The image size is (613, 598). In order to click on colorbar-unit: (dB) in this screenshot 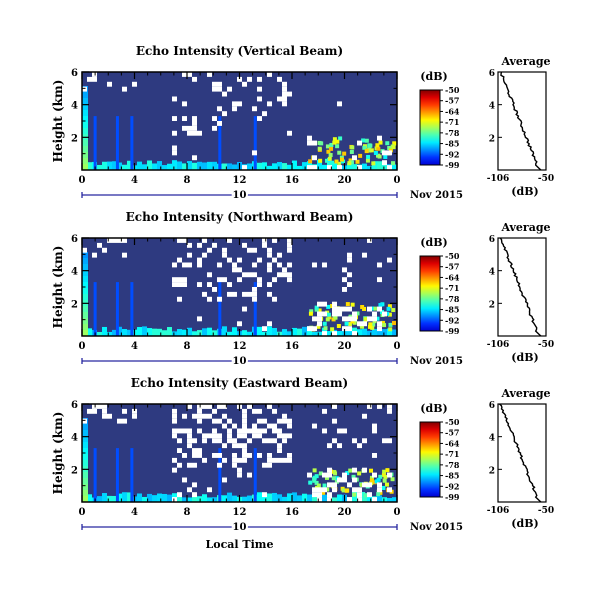, I will do `click(433, 242)`.